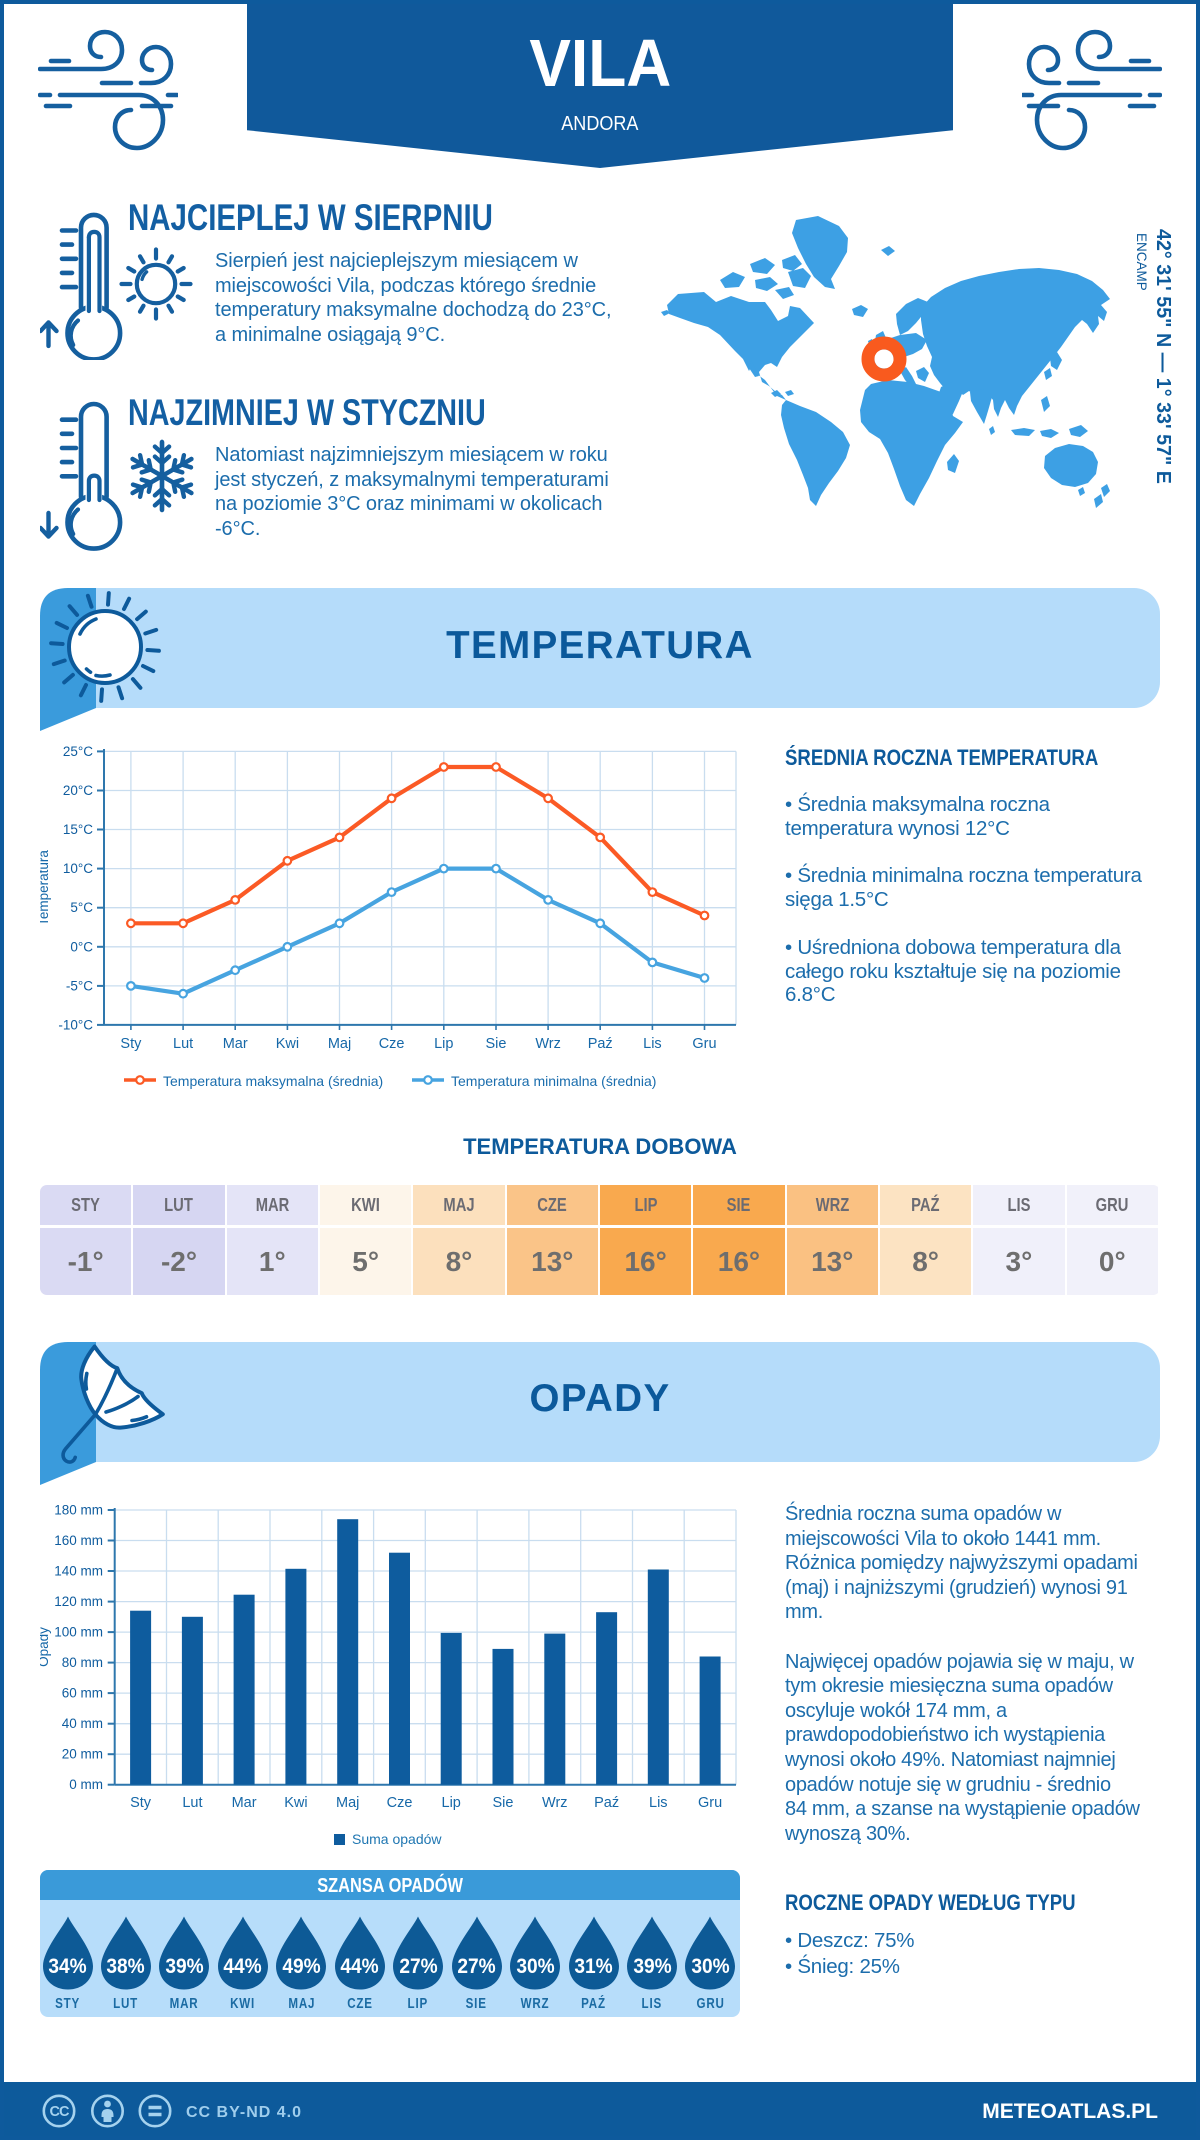 Image resolution: width=1200 pixels, height=2140 pixels. I want to click on svg-text: 5°C, so click(81, 907).